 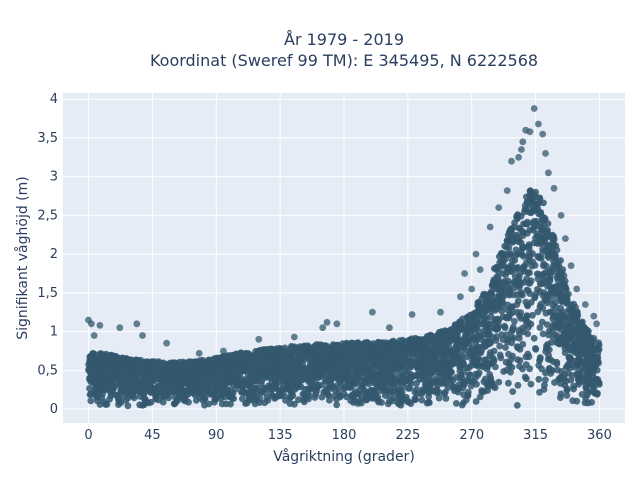 I want to click on y-tick-label: 2, so click(x=54, y=254).